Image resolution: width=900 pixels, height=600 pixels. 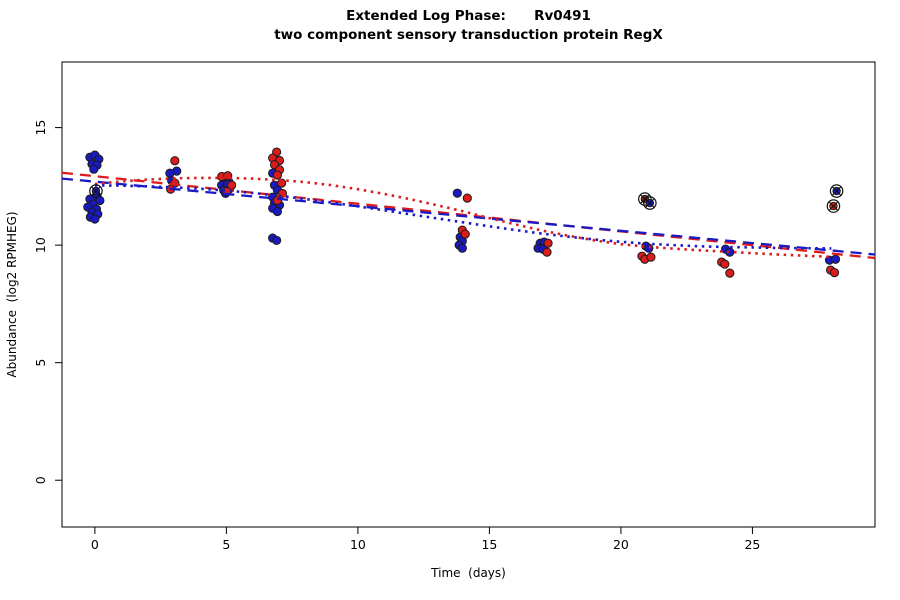 What do you see at coordinates (40, 128) in the screenshot?
I see `y-axis-tick-label: 15` at bounding box center [40, 128].